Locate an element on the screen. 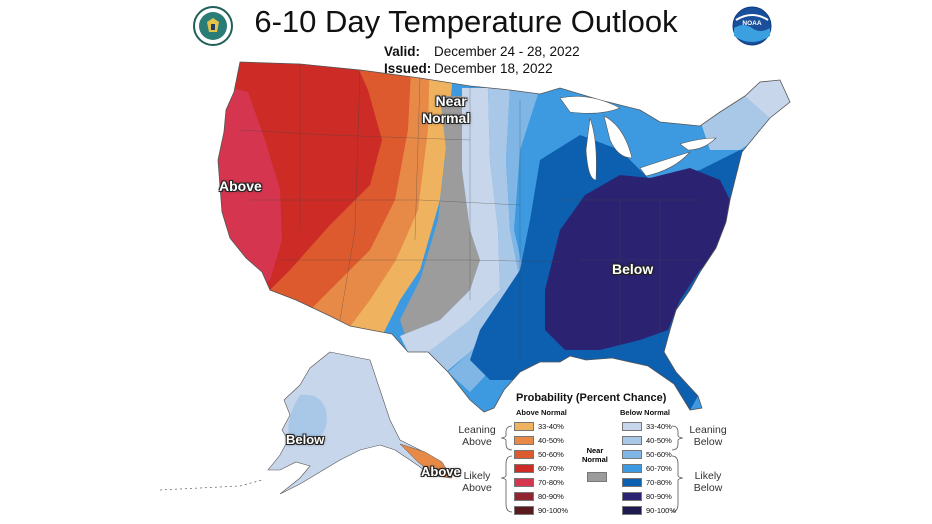 The width and height of the screenshot is (932, 524). legend-below-row: 70-80% is located at coordinates (647, 482).